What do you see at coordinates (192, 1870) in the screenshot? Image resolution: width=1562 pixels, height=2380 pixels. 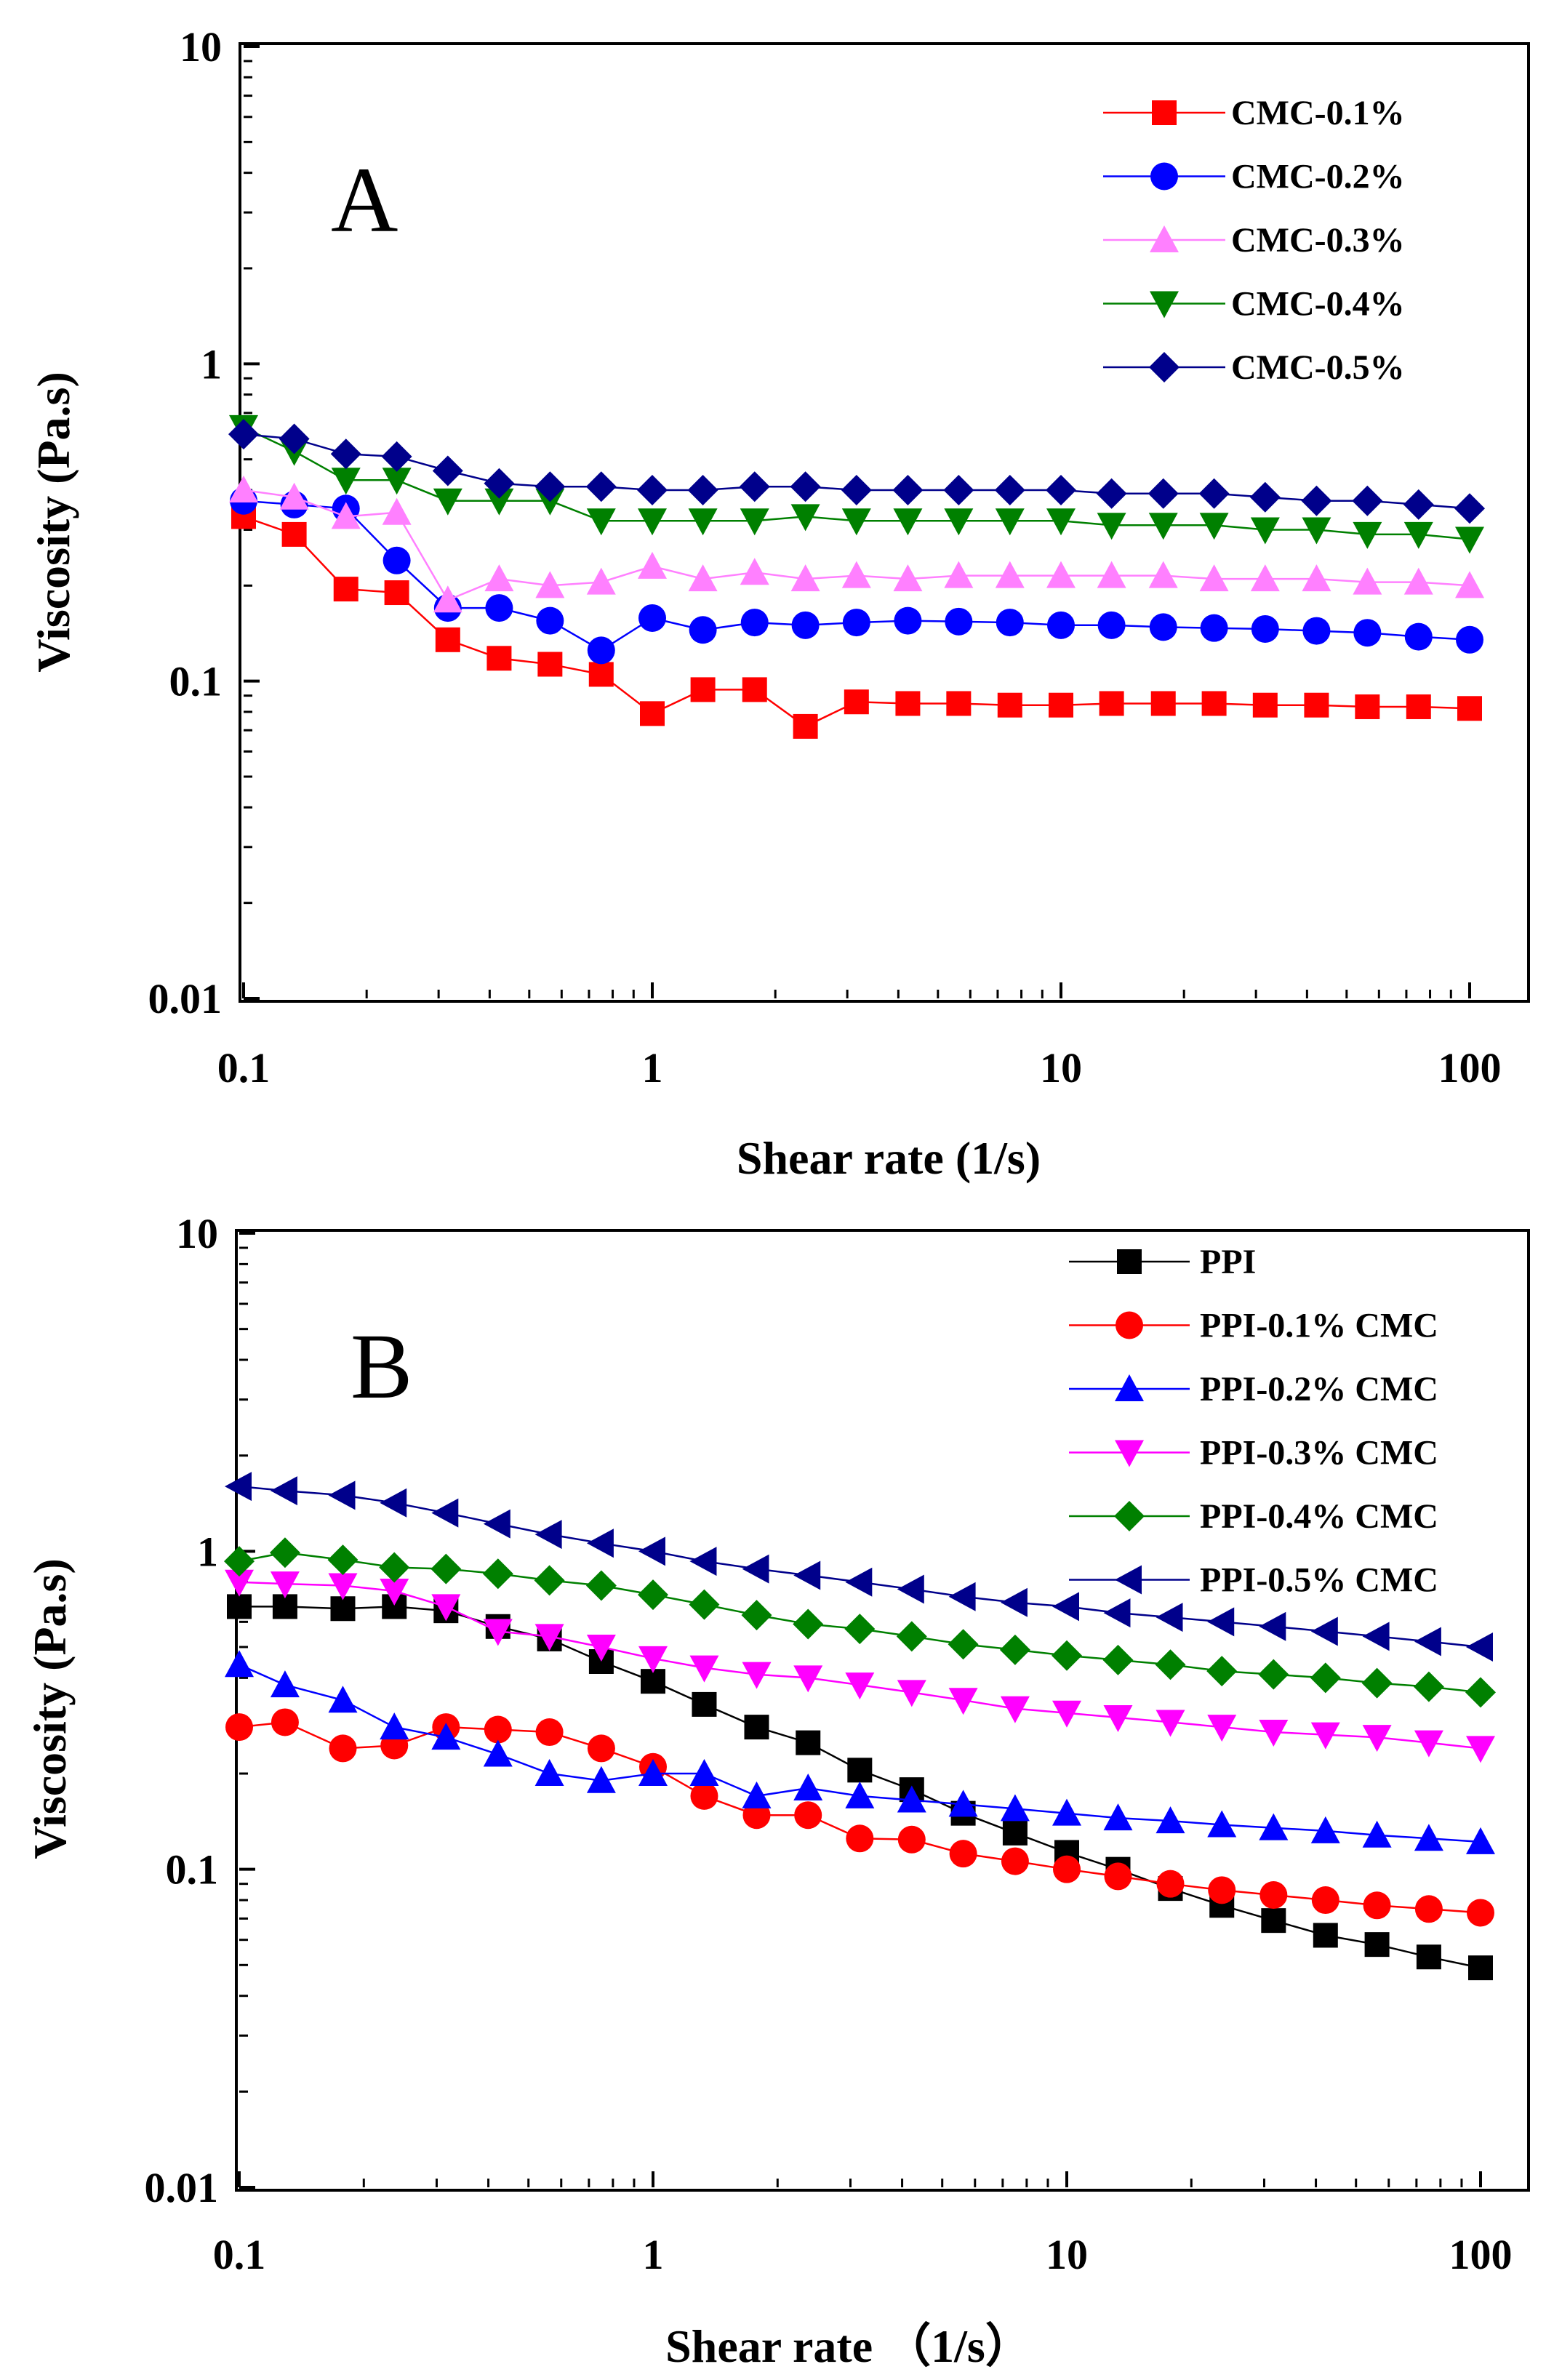 I see `panel-b-y-tick-label: 0.1` at bounding box center [192, 1870].